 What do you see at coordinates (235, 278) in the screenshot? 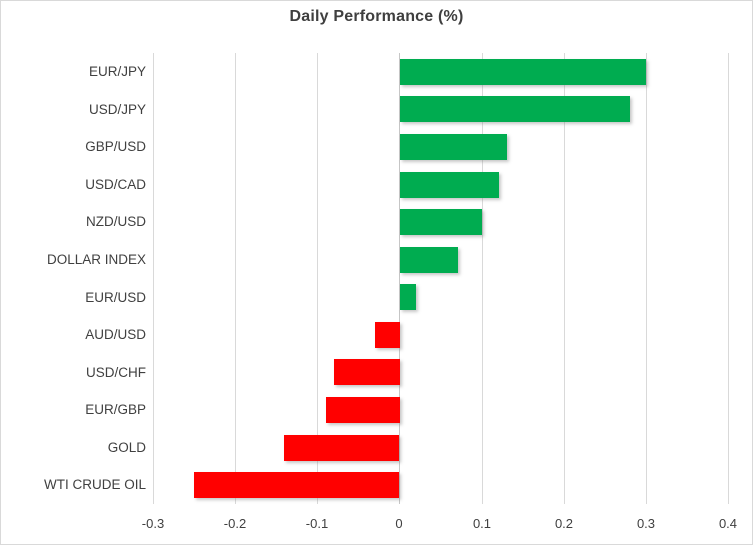
I see `gridline-x--0_2` at bounding box center [235, 278].